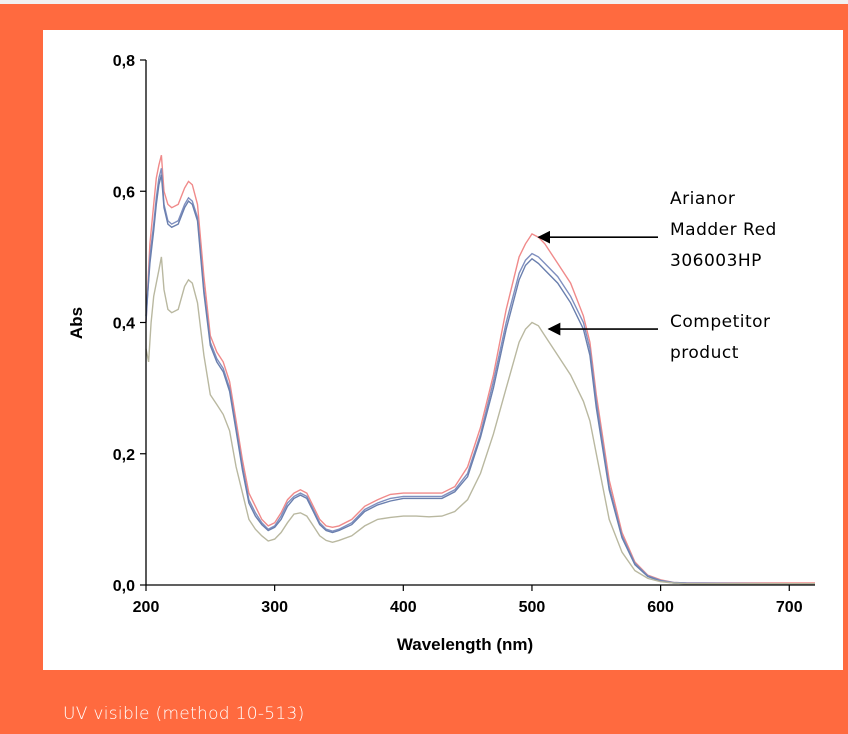 Image resolution: width=848 pixels, height=734 pixels. Describe the element at coordinates (76, 323) in the screenshot. I see `y-axis-title: Abs` at that location.